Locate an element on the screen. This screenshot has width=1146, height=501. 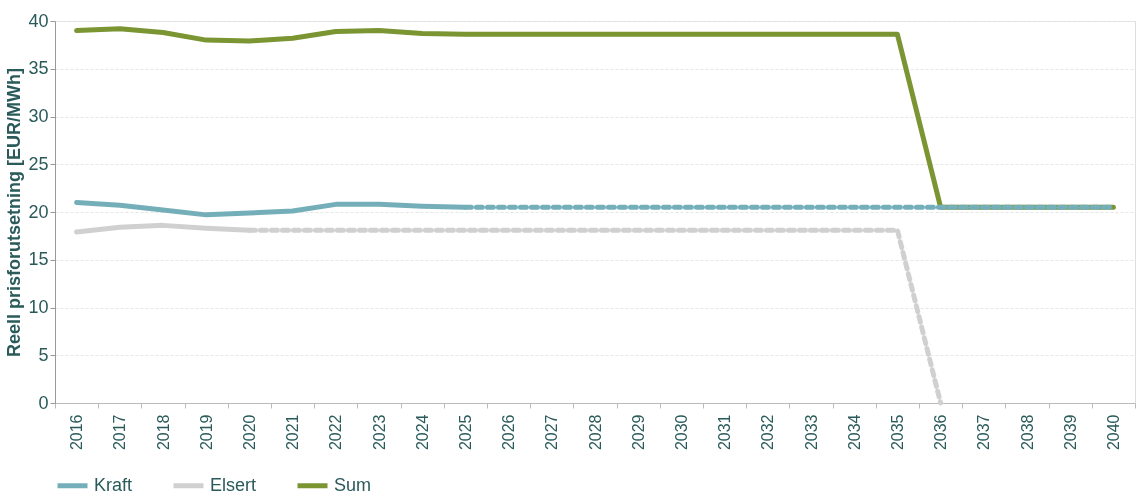
x-tick-label: 2026 is located at coordinates (509, 432).